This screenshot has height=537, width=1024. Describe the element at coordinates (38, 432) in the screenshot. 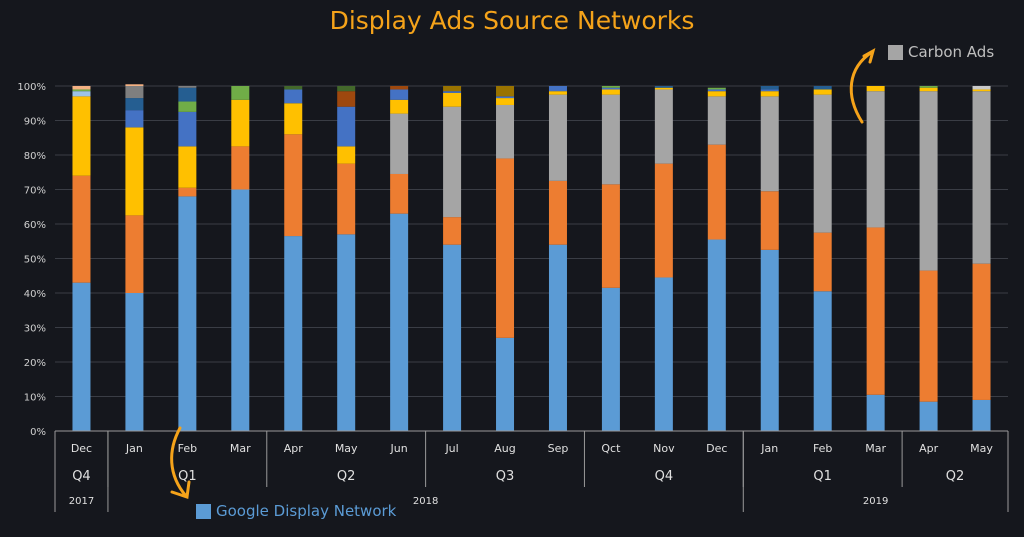

I see `y-tick-label: 0%` at that location.